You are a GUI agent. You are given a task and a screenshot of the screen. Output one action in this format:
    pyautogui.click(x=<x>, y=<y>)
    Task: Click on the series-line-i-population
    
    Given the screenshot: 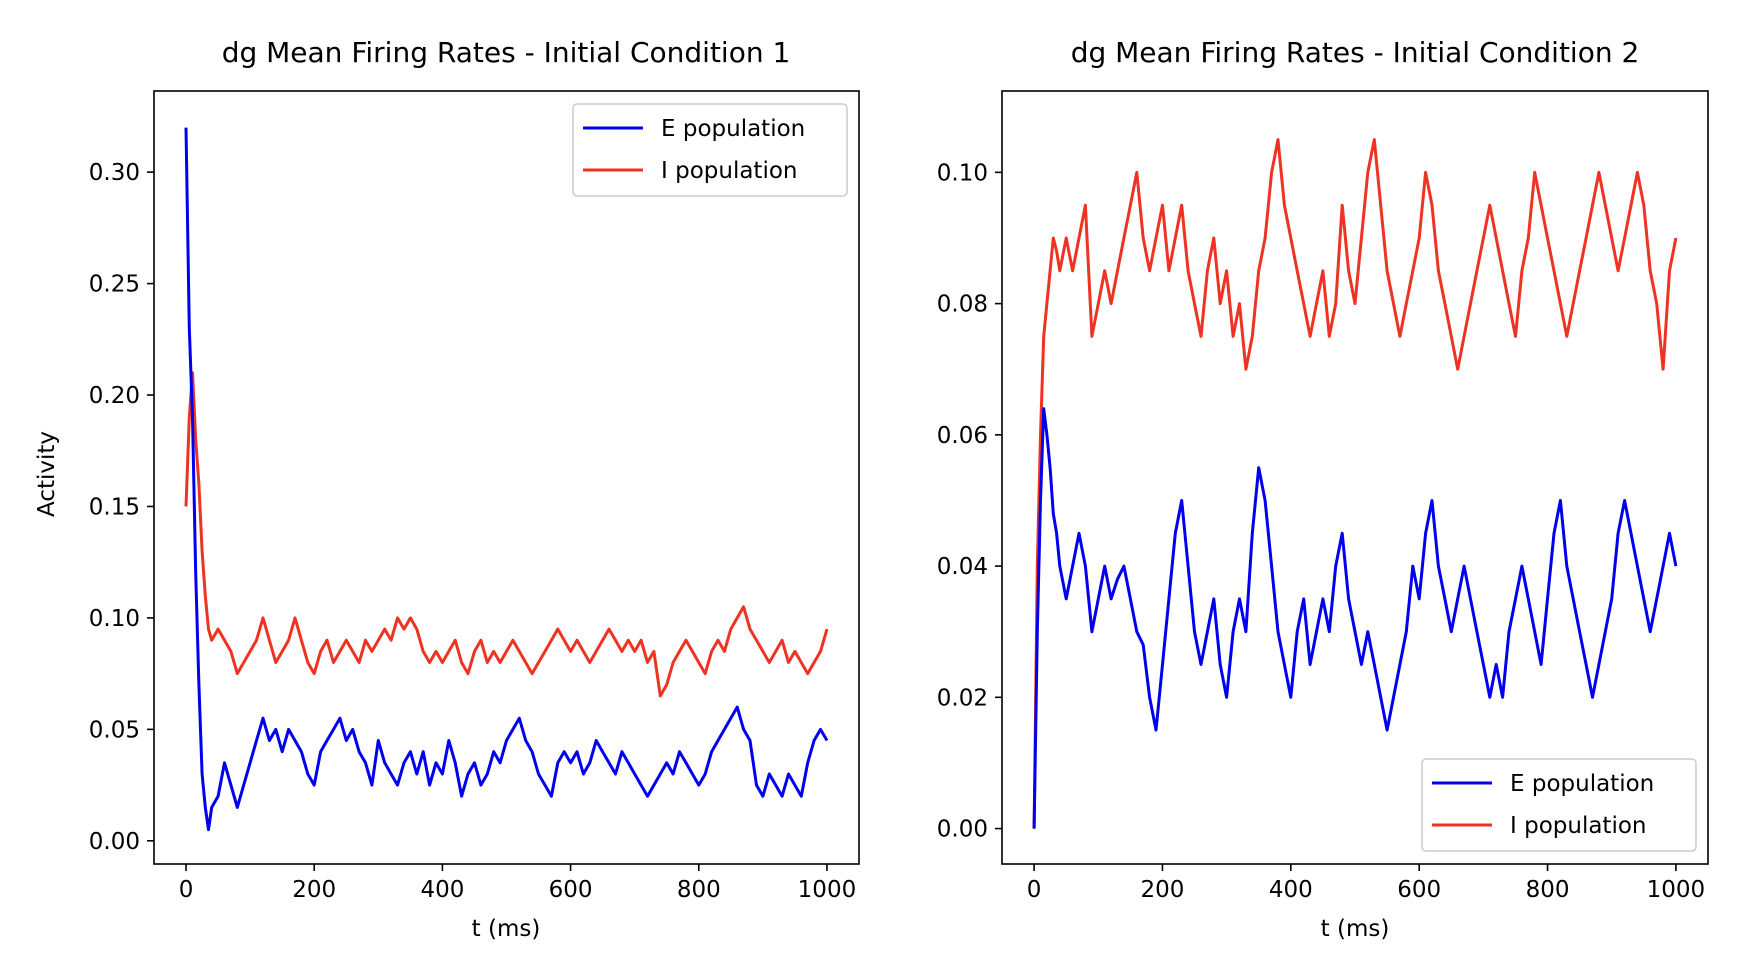 What is the action you would take?
    pyautogui.click(x=506, y=534)
    